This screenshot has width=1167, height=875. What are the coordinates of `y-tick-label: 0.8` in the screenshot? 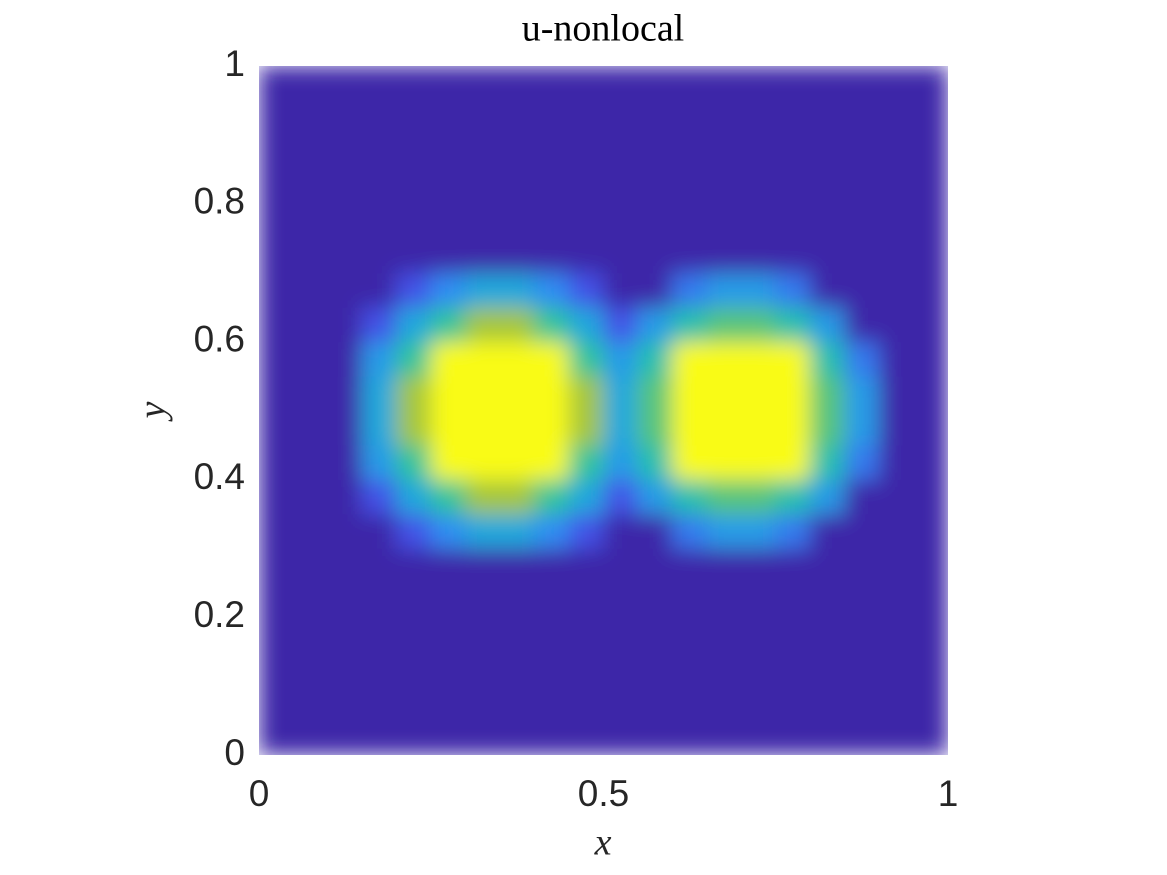 It's located at (219, 201).